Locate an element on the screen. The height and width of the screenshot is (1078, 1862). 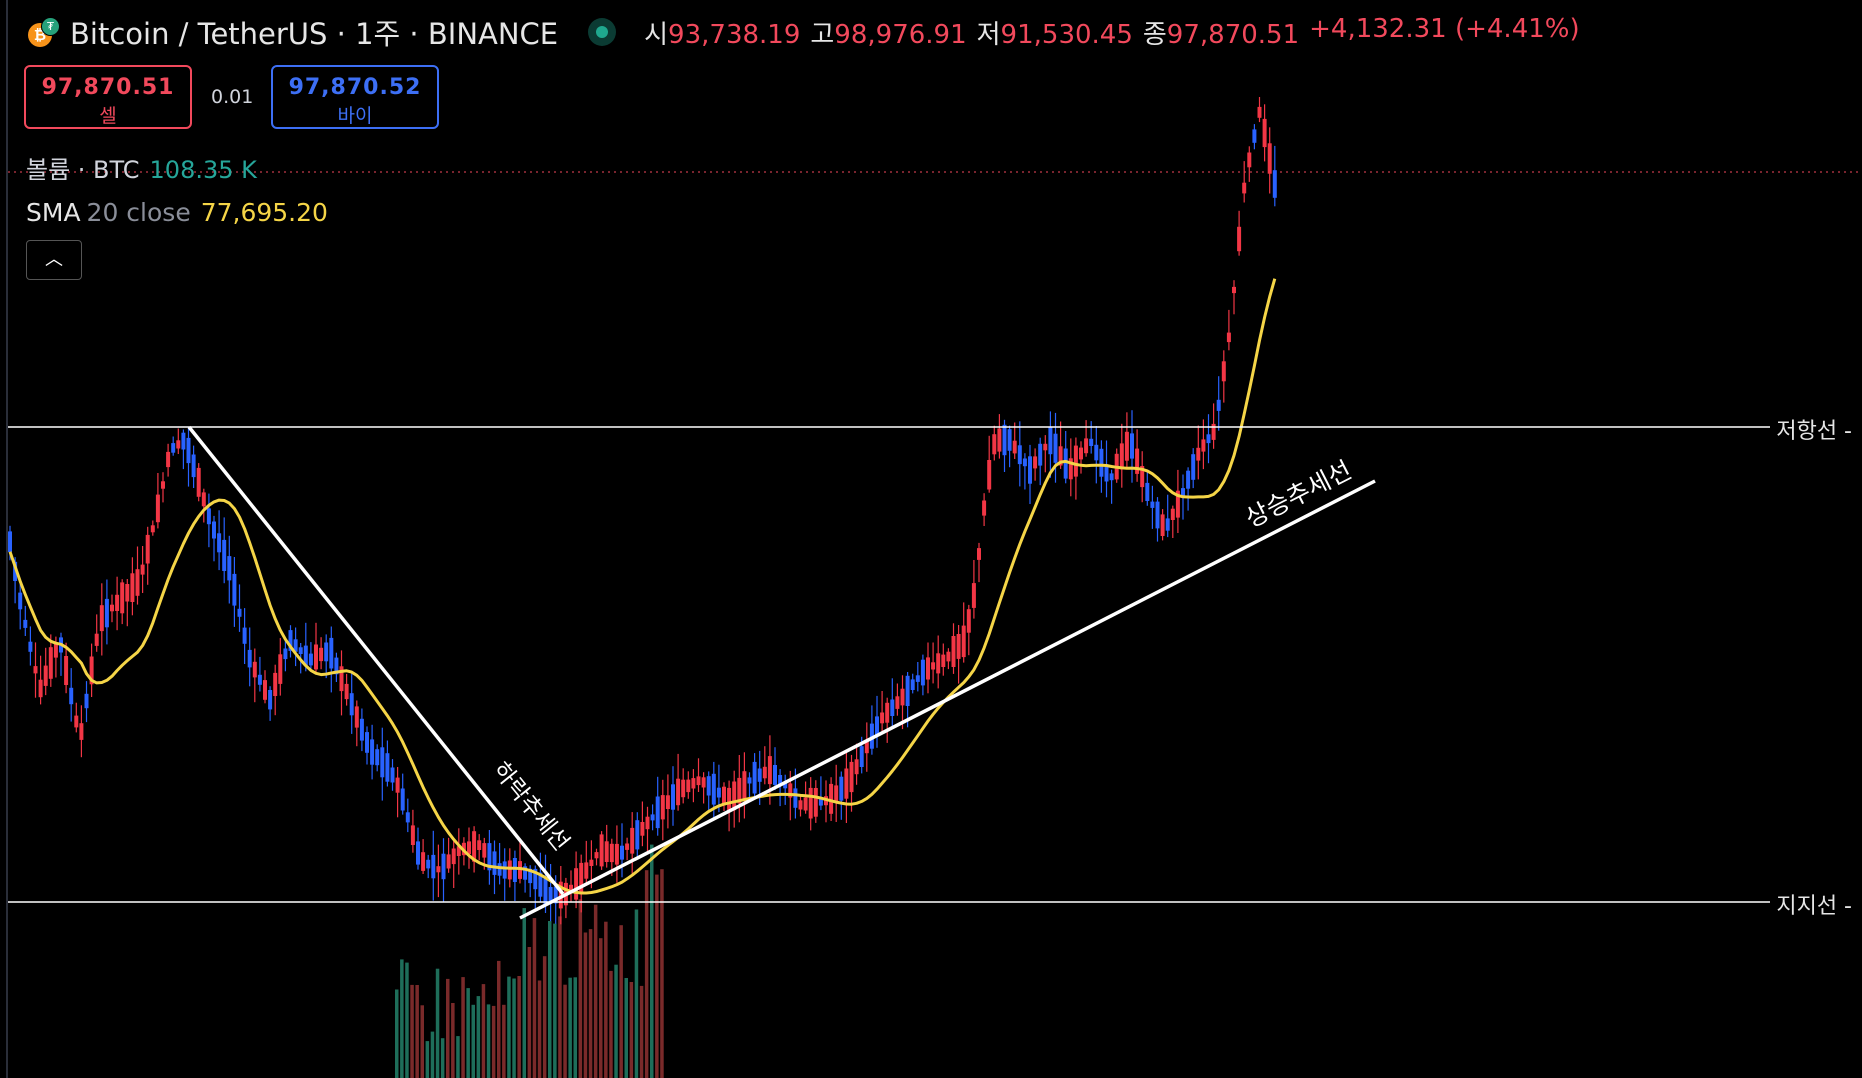
change-value: +4,132.31 (+4.41%) is located at coordinates (1444, 28).